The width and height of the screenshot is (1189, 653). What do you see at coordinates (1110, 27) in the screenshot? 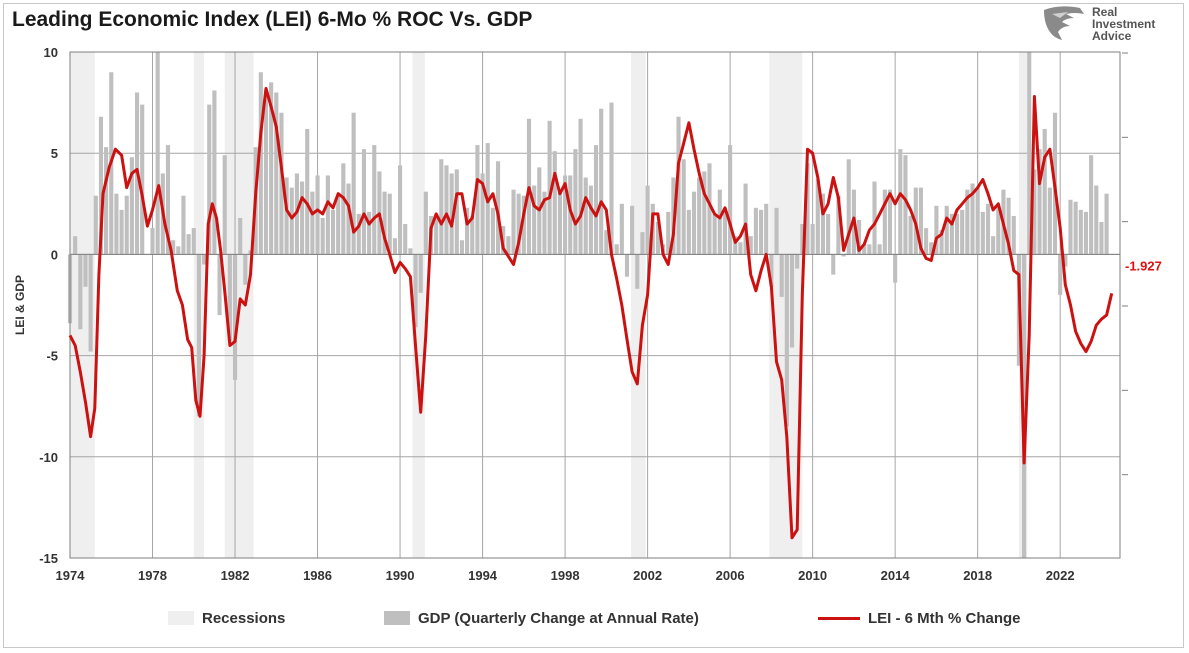
I see `real-investment-advice-logo: Real Investment Advice` at bounding box center [1110, 27].